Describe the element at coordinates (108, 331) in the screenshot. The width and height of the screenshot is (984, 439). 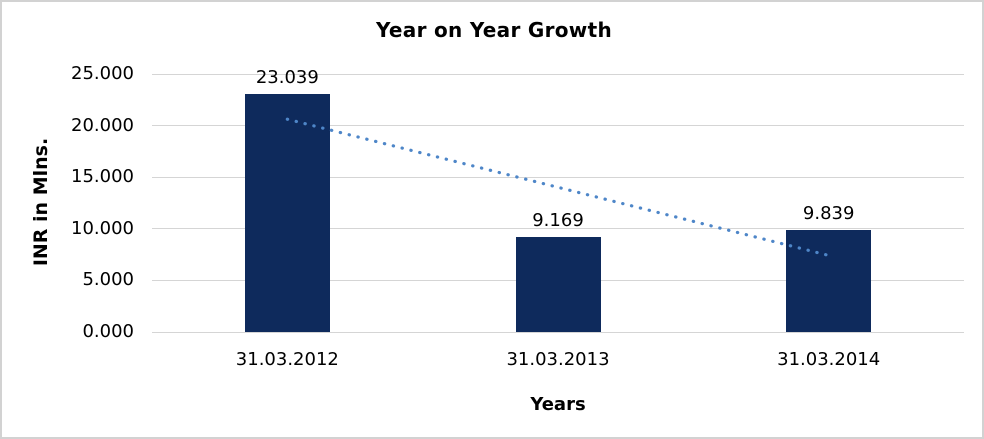
I see `y-tick-label: 0.000` at that location.